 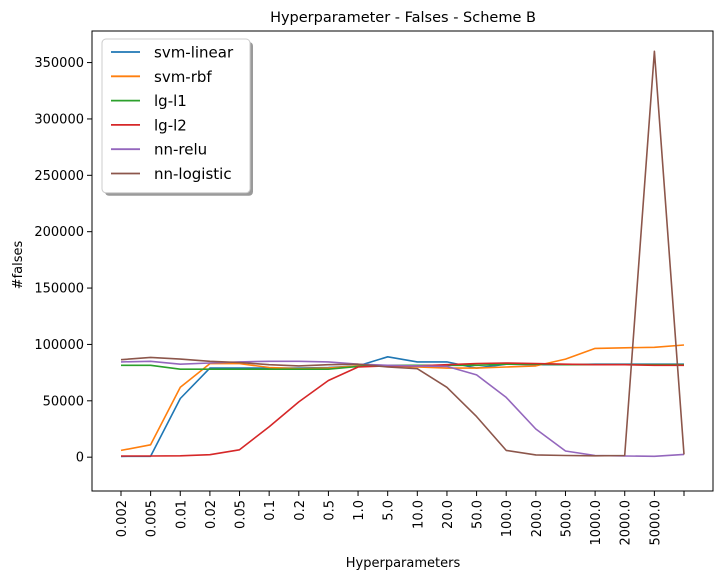 What do you see at coordinates (59, 63) in the screenshot?
I see `y-tick-label: 350000` at bounding box center [59, 63].